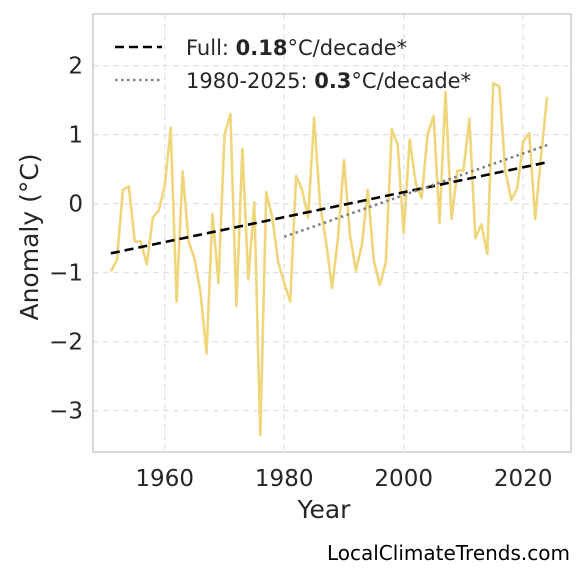  What do you see at coordinates (403, 479) in the screenshot?
I see `x-tick-label: 2000` at bounding box center [403, 479].